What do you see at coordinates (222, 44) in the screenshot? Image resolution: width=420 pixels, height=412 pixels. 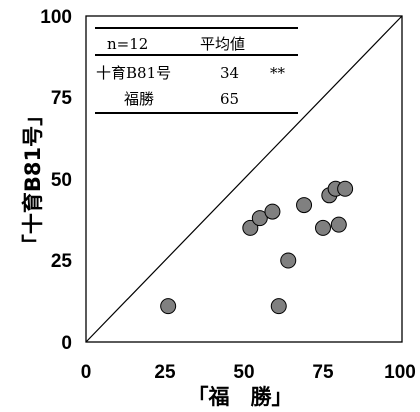 I see `table-header-mean: 平均値` at bounding box center [222, 44].